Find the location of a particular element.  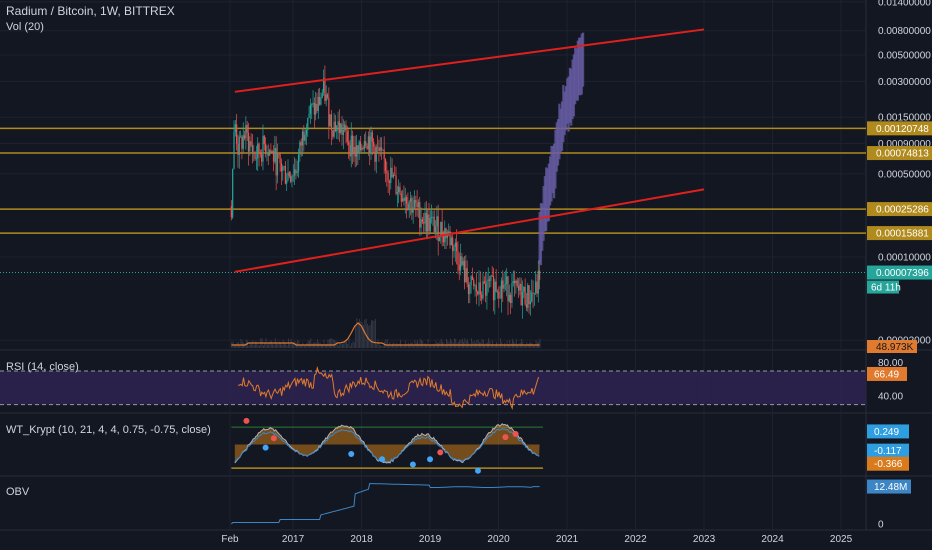

wt-pane is located at coordinates (387, 445).